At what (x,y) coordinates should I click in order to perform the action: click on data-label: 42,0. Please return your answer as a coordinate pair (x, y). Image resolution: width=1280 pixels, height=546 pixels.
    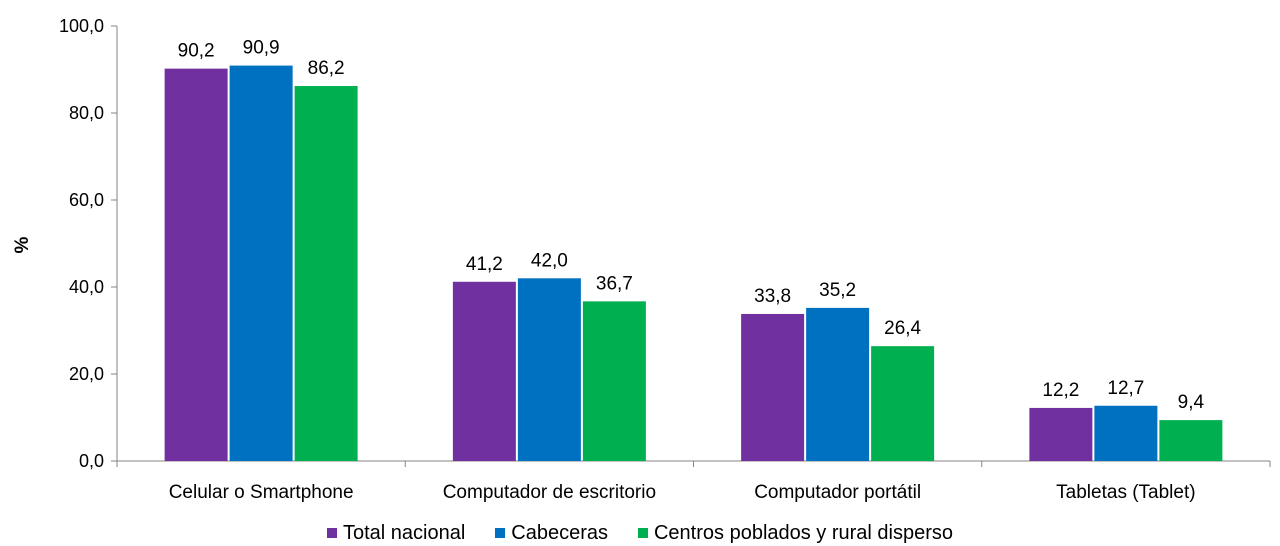
    Looking at the image, I should click on (549, 260).